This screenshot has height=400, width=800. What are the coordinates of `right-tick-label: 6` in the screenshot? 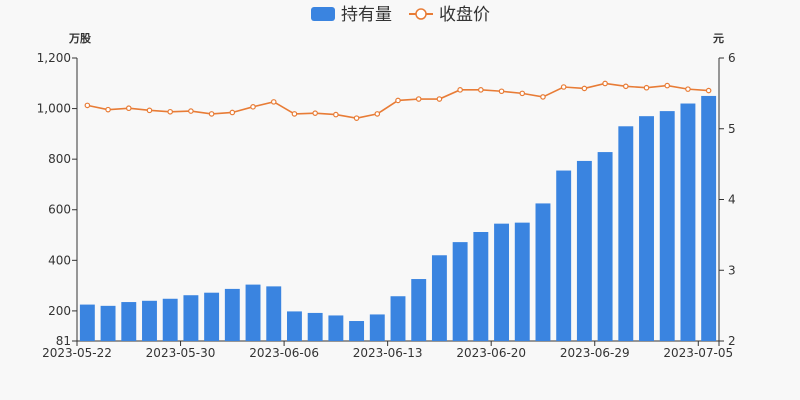 It's located at (732, 58).